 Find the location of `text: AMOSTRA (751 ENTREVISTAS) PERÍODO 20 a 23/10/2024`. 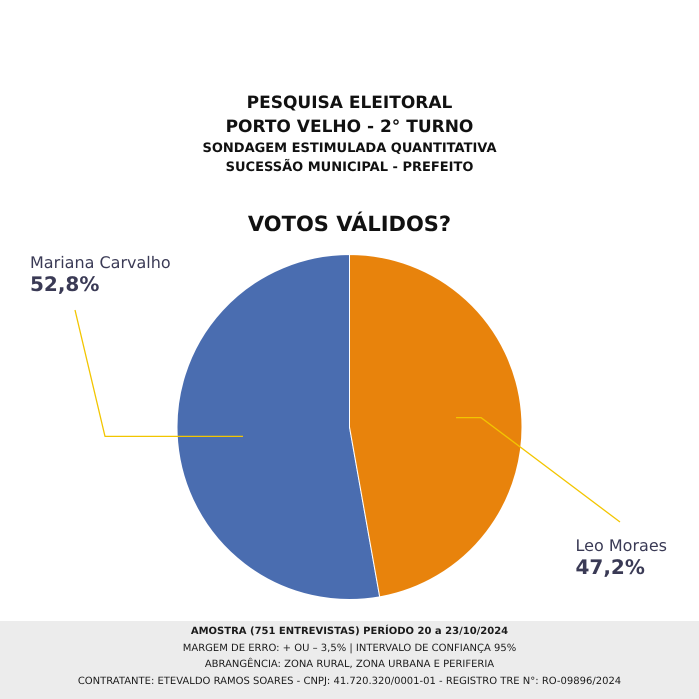

text: AMOSTRA (751 ENTREVISTAS) PERÍODO 20 a 23/10/2024 is located at coordinates (350, 631).